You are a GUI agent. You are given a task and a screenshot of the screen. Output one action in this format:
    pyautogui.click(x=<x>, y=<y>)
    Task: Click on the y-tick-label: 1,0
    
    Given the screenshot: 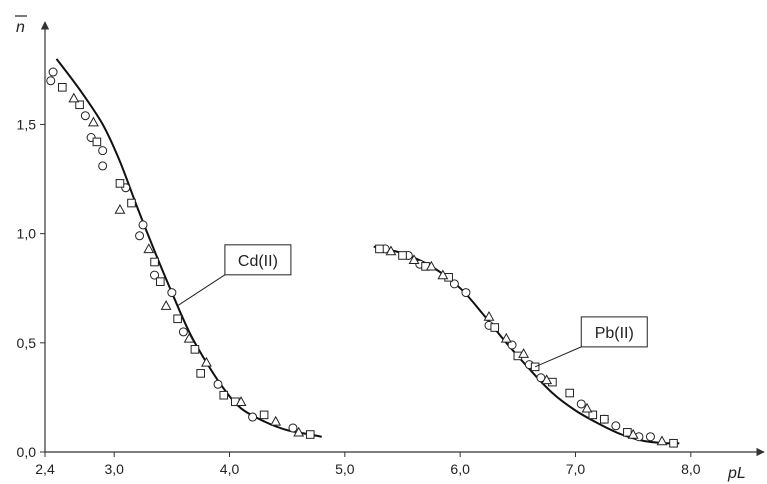 What is the action you would take?
    pyautogui.click(x=27, y=234)
    